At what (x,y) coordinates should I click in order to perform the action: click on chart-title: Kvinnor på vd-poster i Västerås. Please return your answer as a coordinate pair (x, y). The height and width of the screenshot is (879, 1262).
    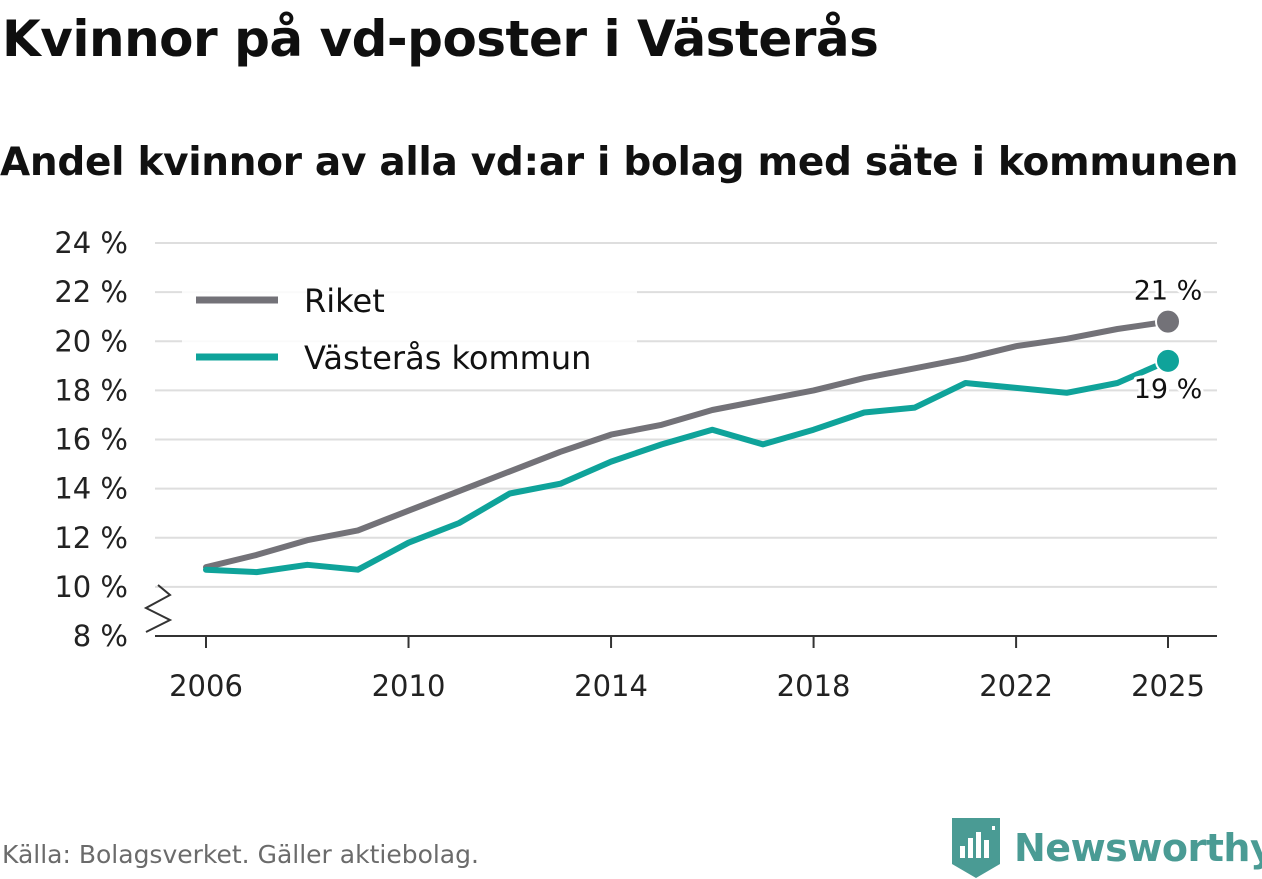
    Looking at the image, I should click on (440, 39).